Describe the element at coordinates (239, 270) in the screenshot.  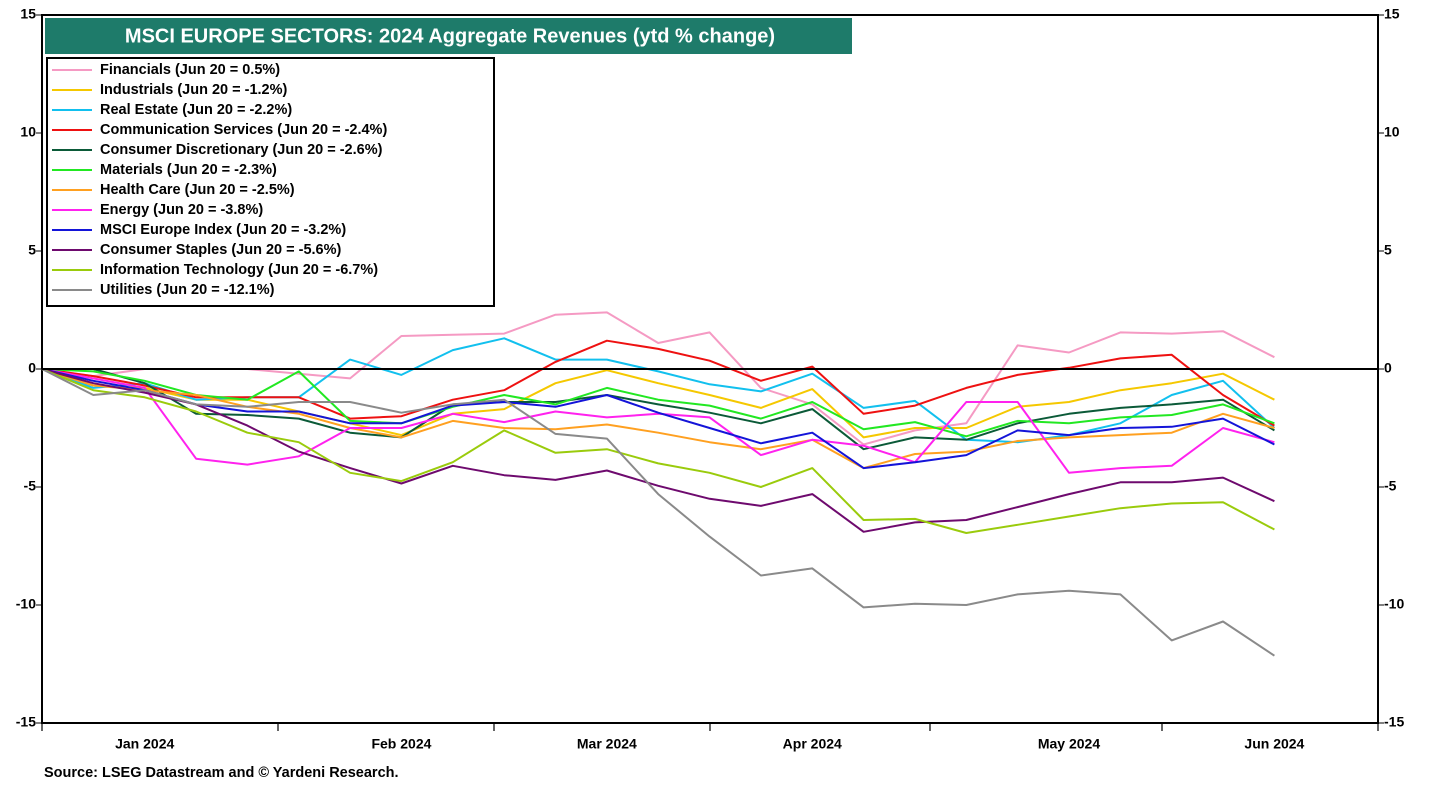
I see `legend-label: Information Technology (Jun 20 = -6.7%)` at that location.